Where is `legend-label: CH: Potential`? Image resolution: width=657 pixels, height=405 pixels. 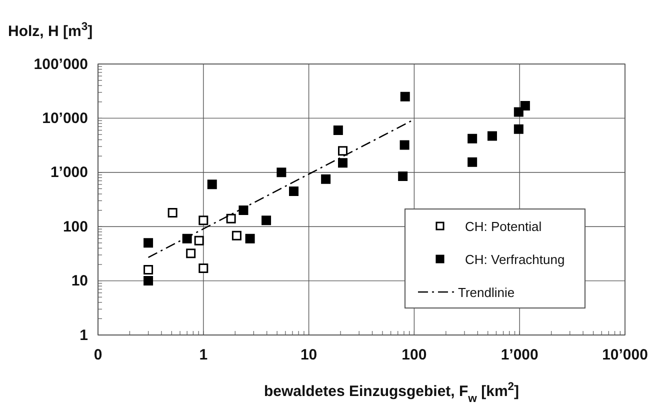 legend-label: CH: Potential is located at coordinates (503, 226).